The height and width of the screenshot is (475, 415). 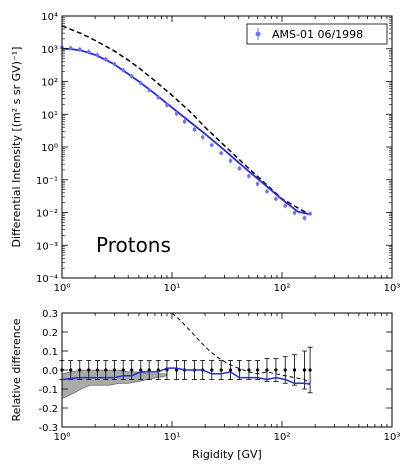 What do you see at coordinates (186, 376) in the screenshot?
I see `bottom-solid-line` at bounding box center [186, 376].